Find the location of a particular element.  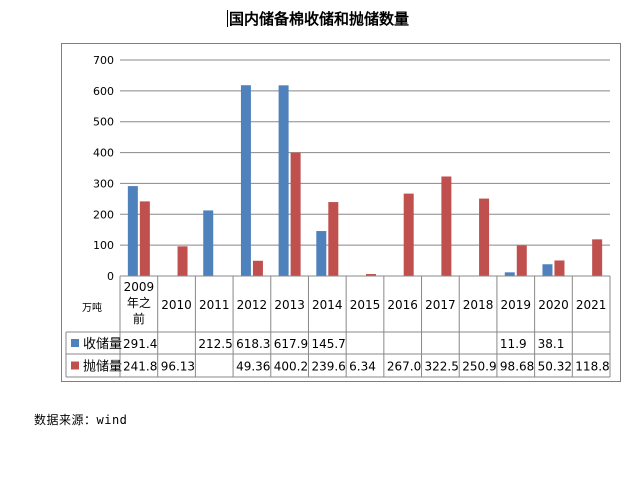

y-tick-label: 600 is located at coordinates (103, 91).